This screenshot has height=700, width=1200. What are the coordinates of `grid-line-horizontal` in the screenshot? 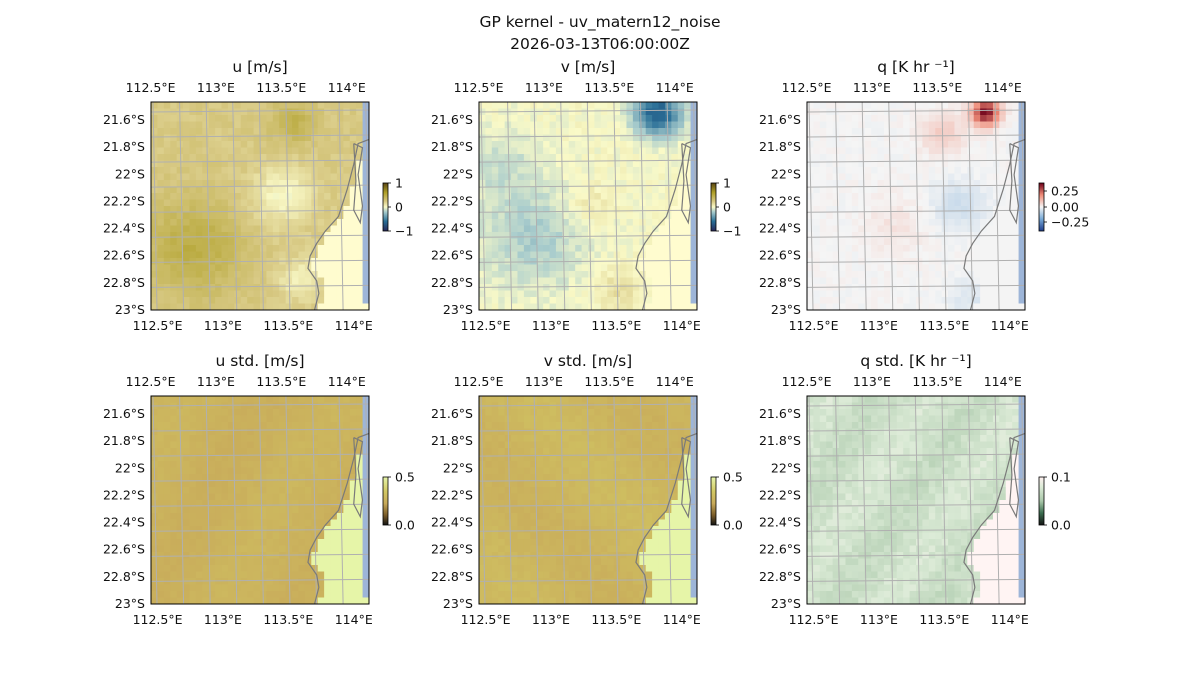 It's located at (588, 136).